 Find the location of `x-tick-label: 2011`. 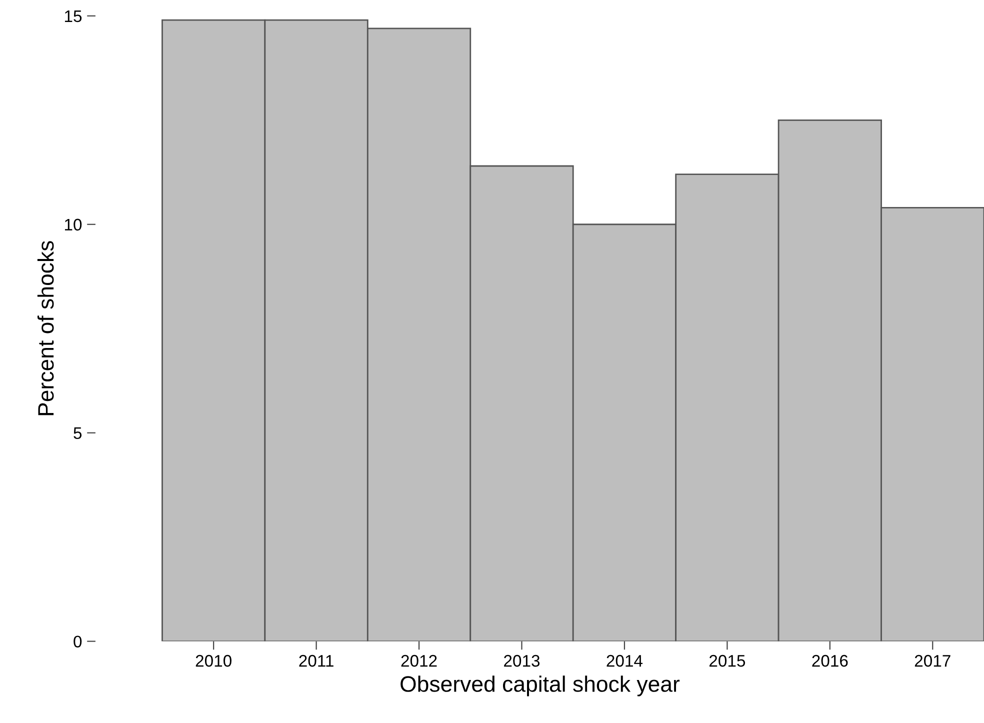

x-tick-label: 2011 is located at coordinates (316, 660).